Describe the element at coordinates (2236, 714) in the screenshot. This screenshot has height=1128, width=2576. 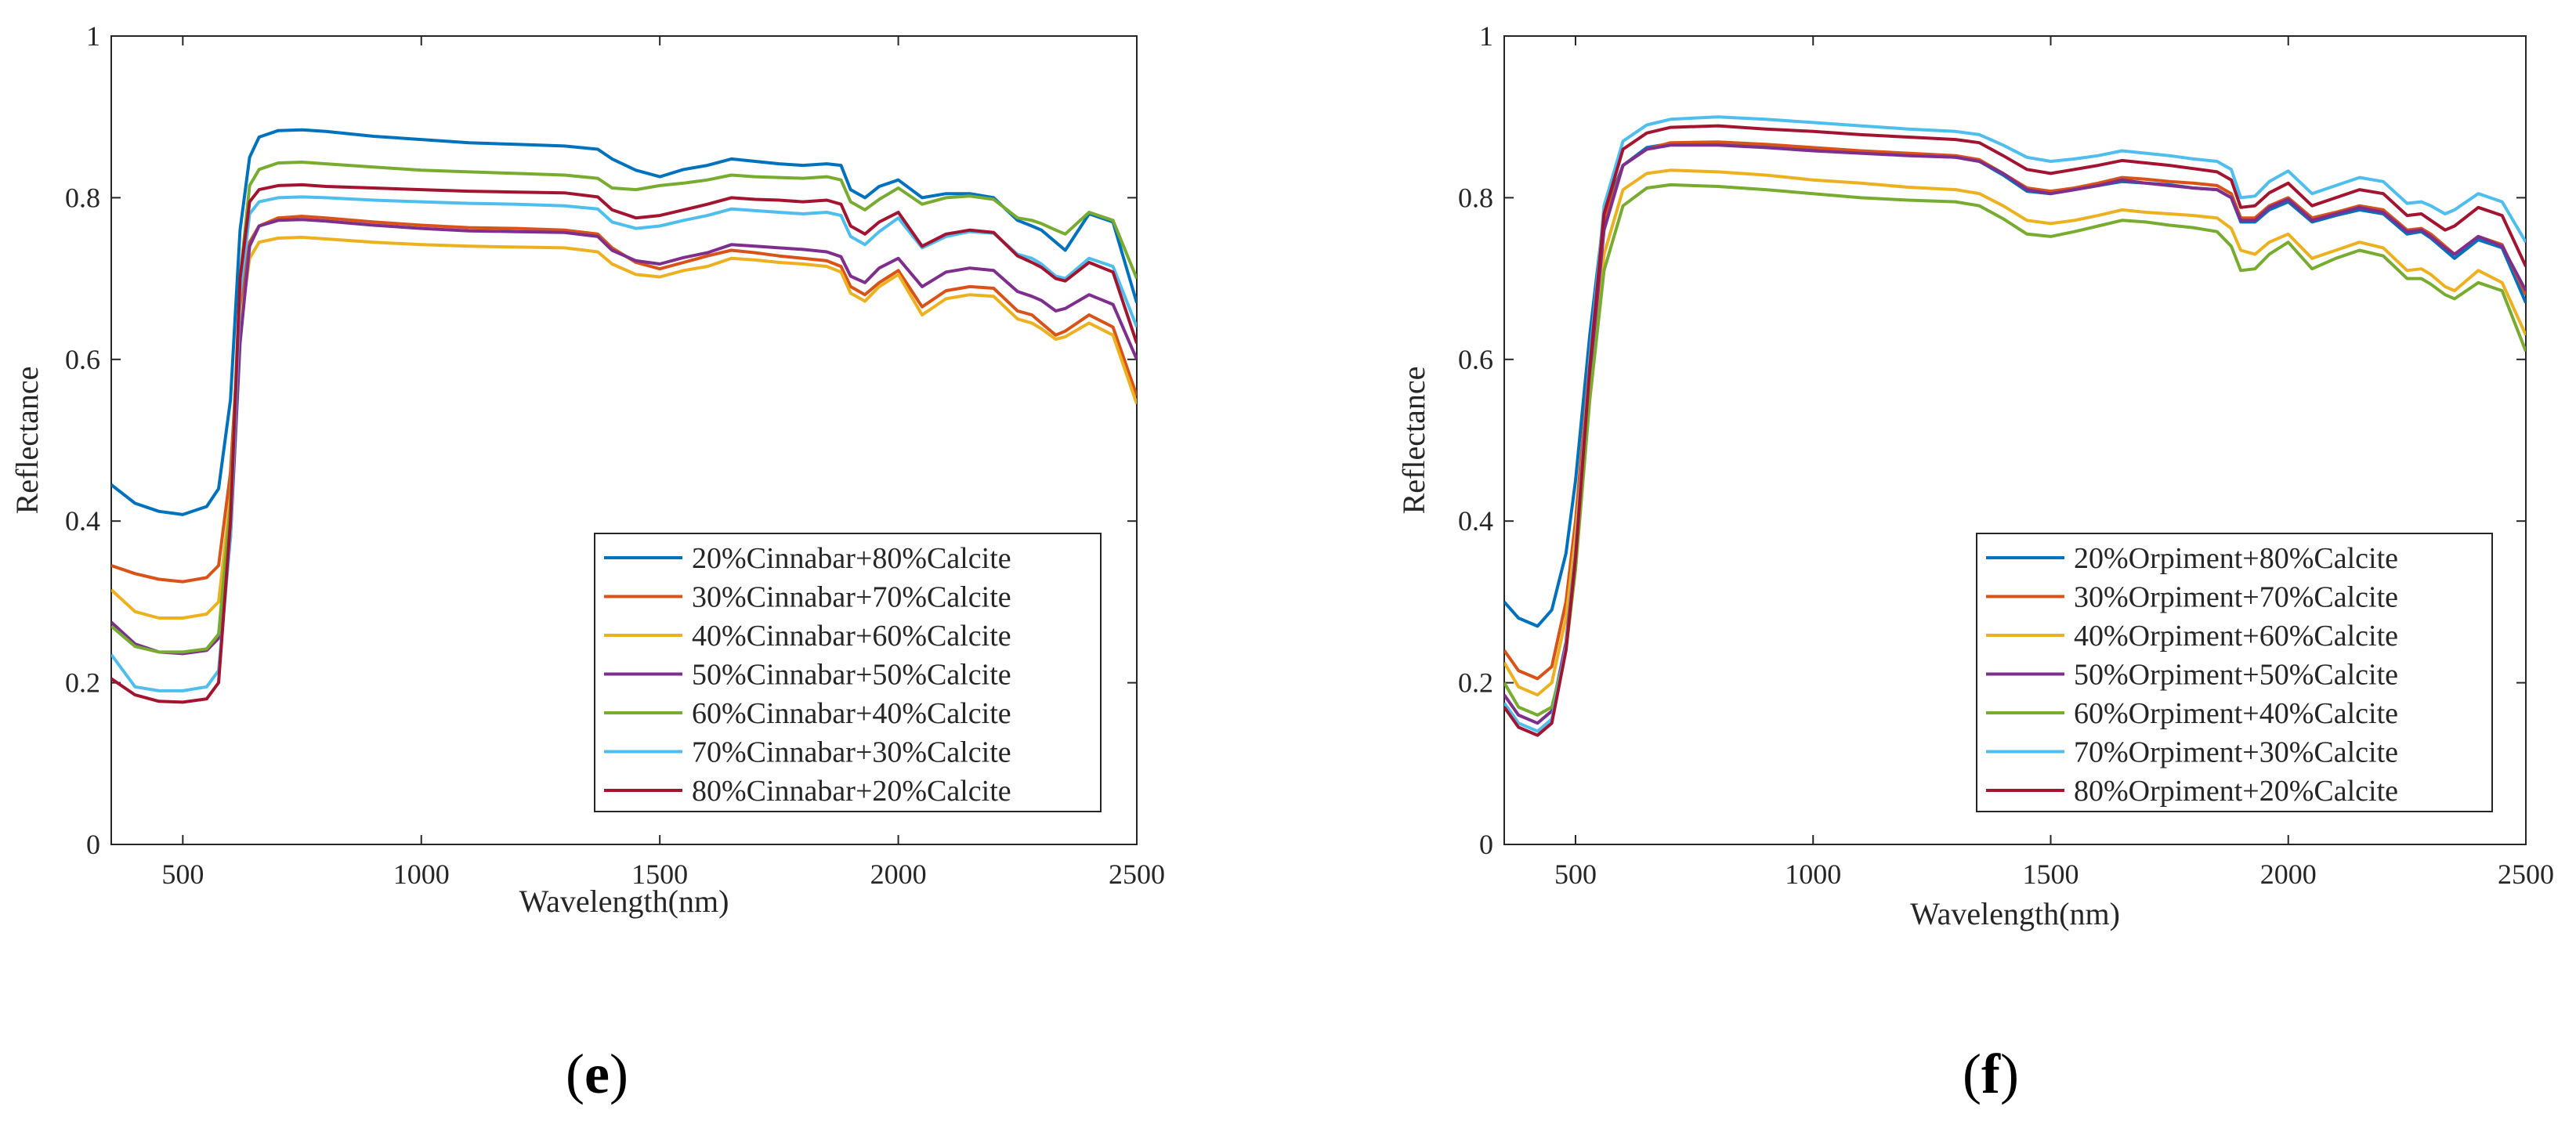
I see `legend-entry: 60%Orpiment+40%Calcite` at that location.